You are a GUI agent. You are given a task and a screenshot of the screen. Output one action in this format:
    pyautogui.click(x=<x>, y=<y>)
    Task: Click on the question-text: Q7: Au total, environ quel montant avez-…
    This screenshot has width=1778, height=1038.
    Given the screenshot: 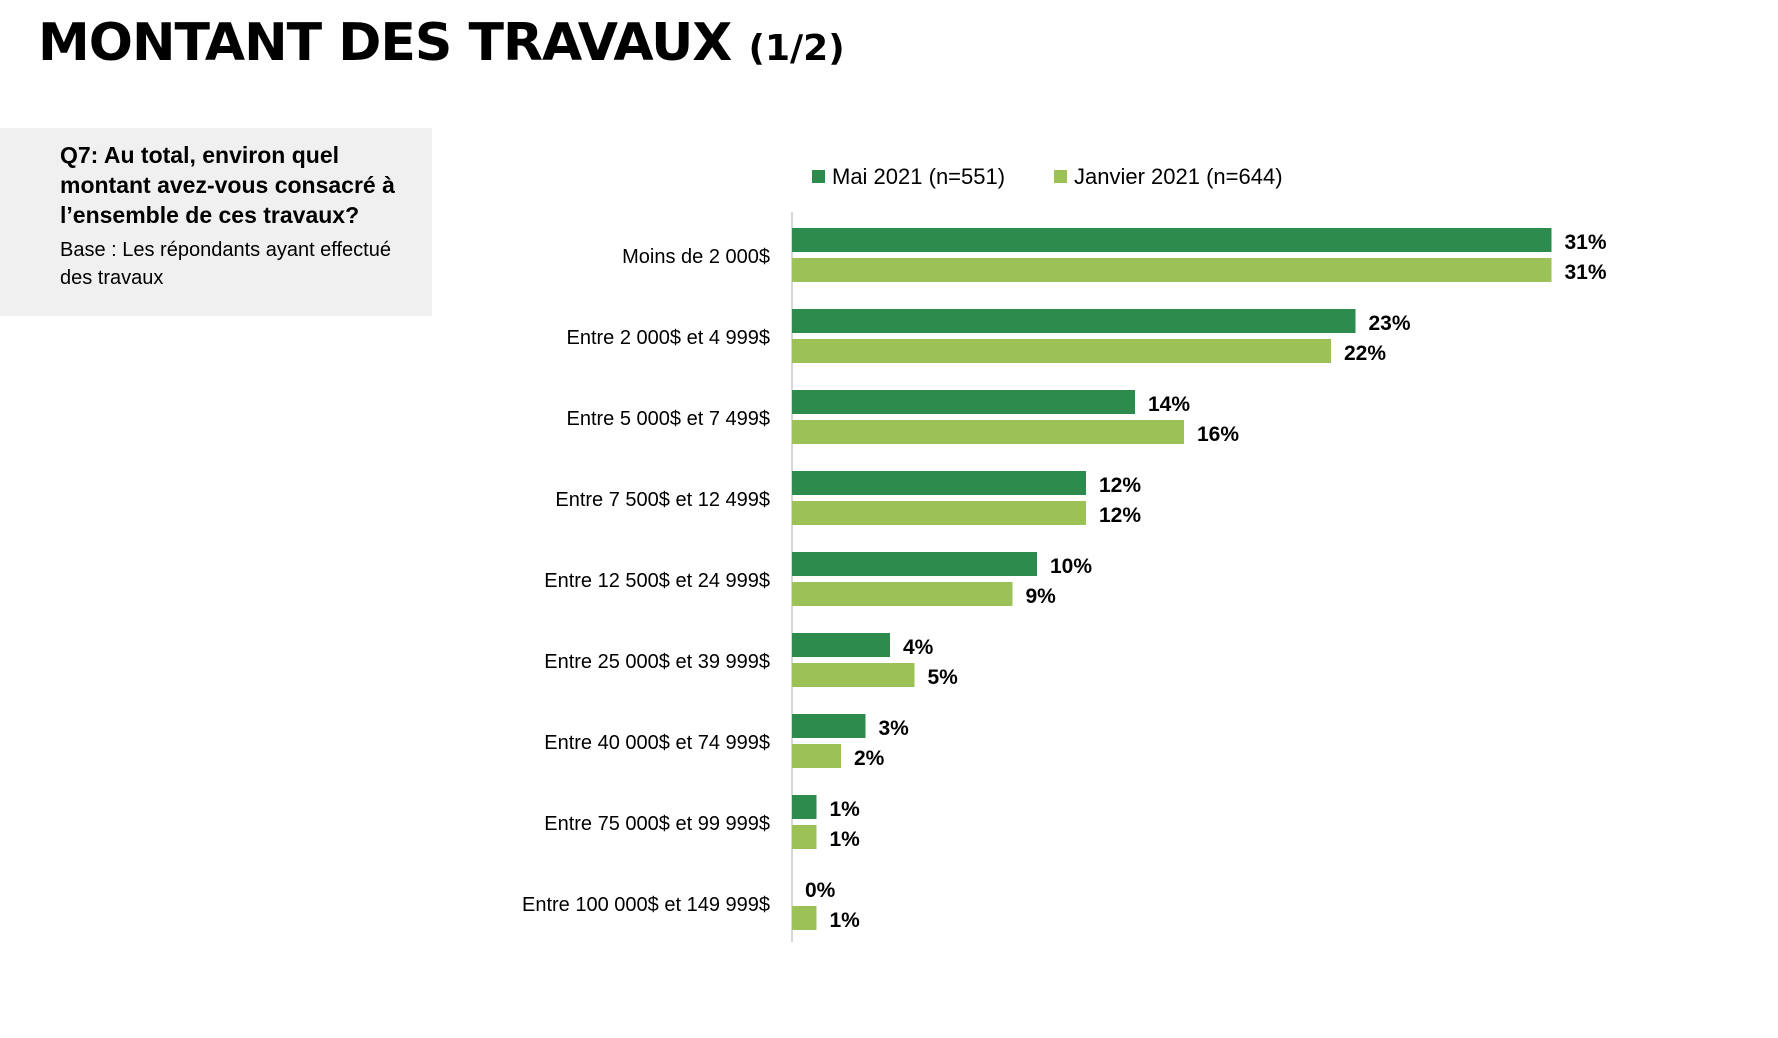 What is the action you would take?
    pyautogui.click(x=227, y=185)
    